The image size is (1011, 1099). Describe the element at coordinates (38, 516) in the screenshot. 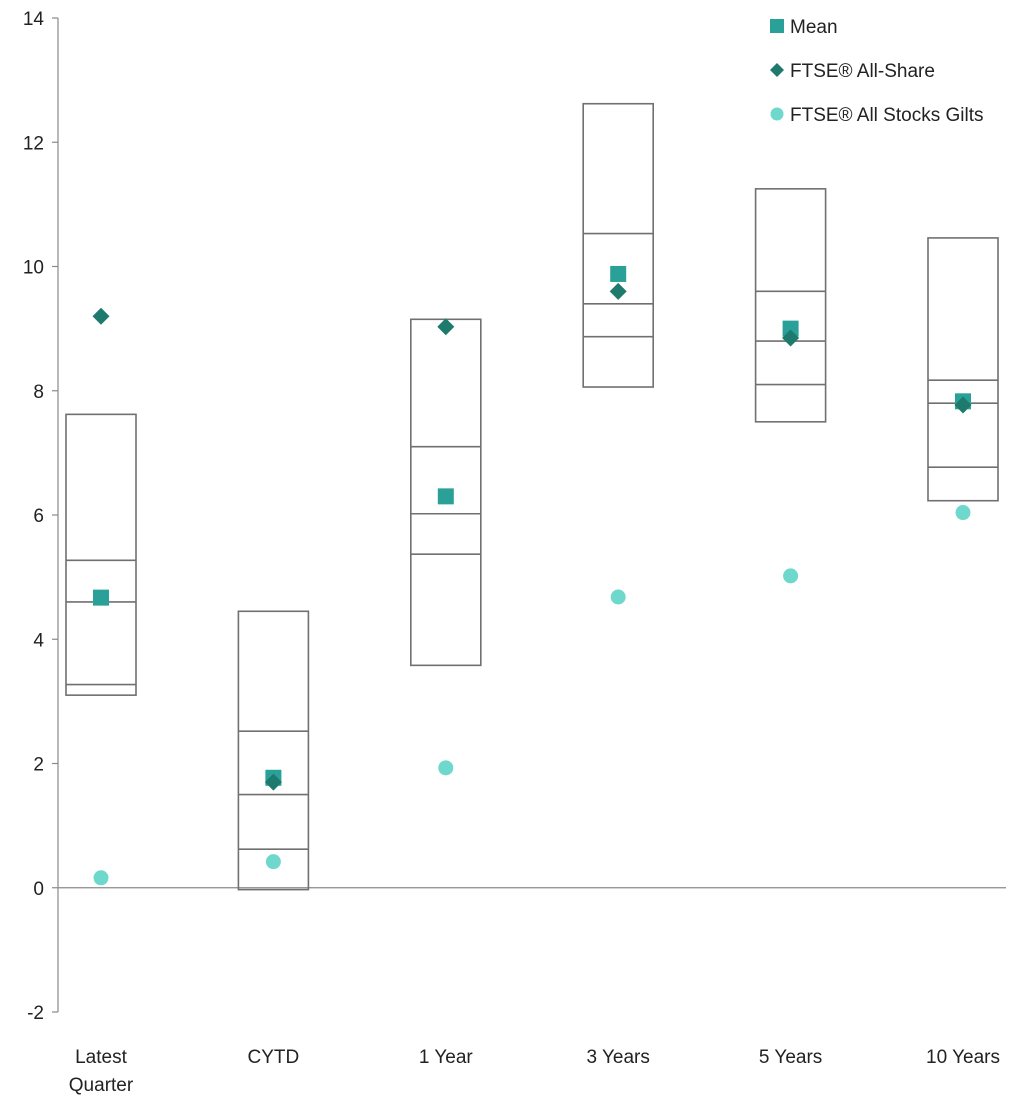

I see `y-tick-label: 6` at that location.